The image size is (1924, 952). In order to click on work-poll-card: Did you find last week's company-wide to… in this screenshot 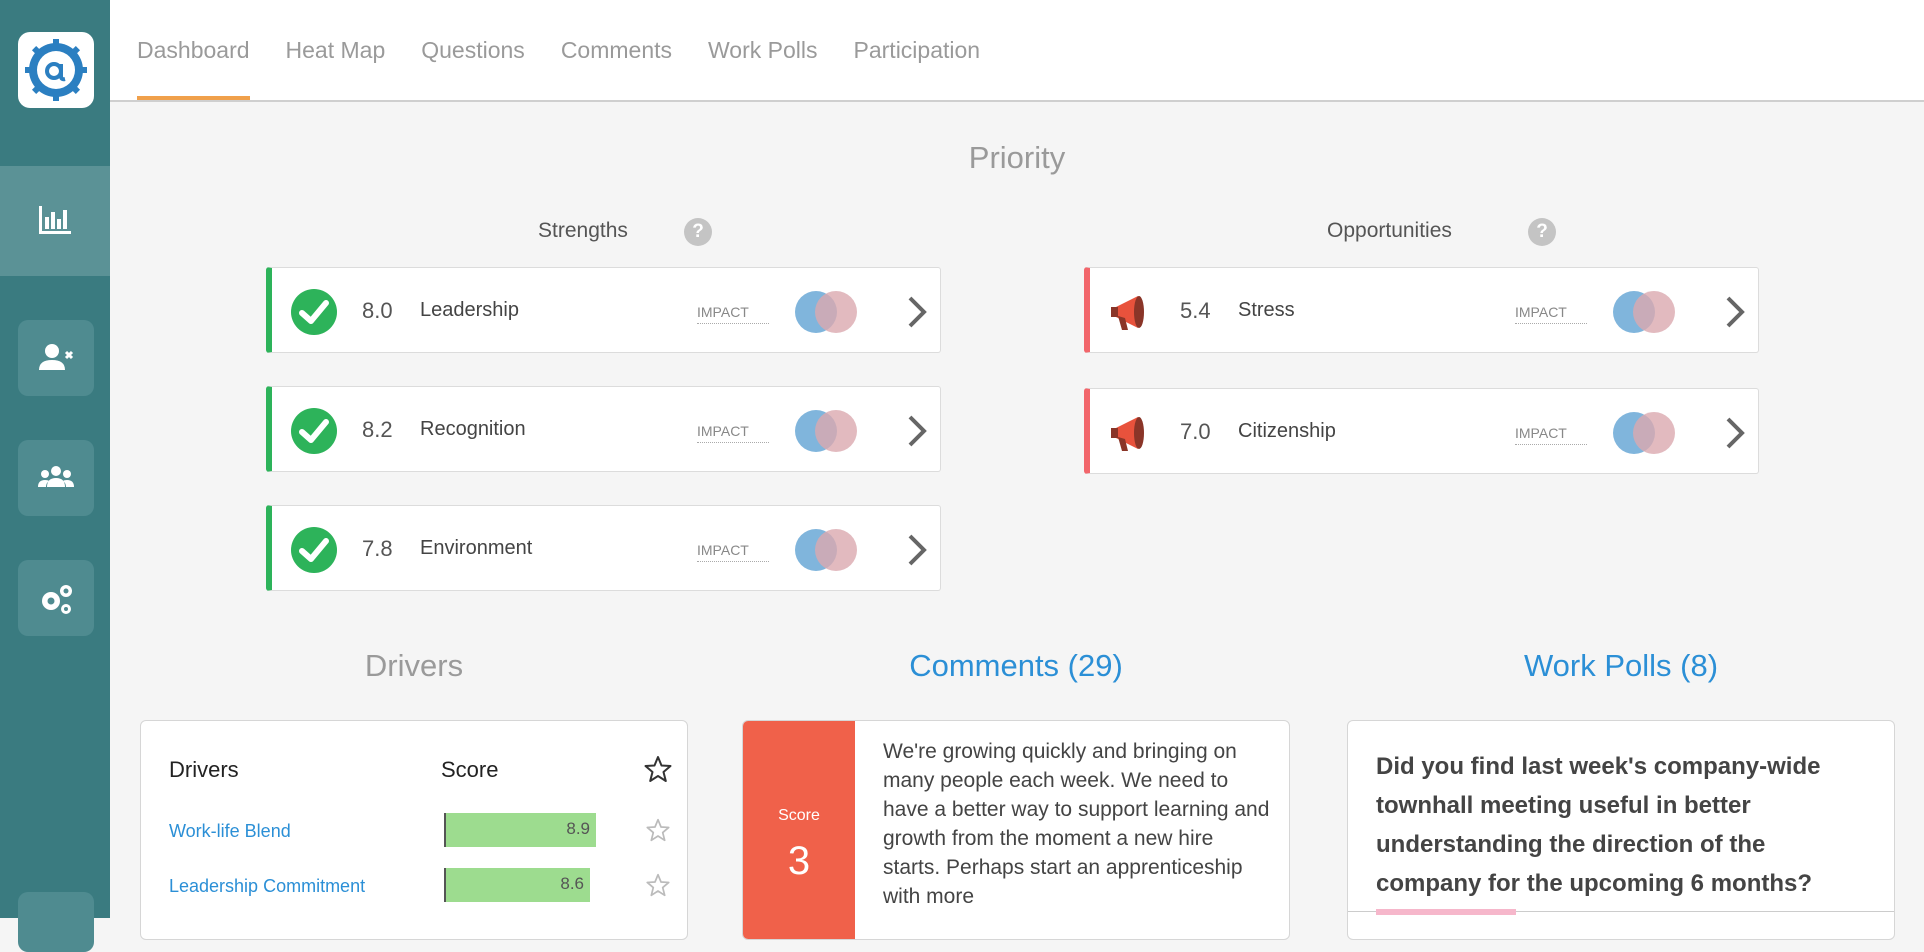, I will do `click(1621, 830)`.